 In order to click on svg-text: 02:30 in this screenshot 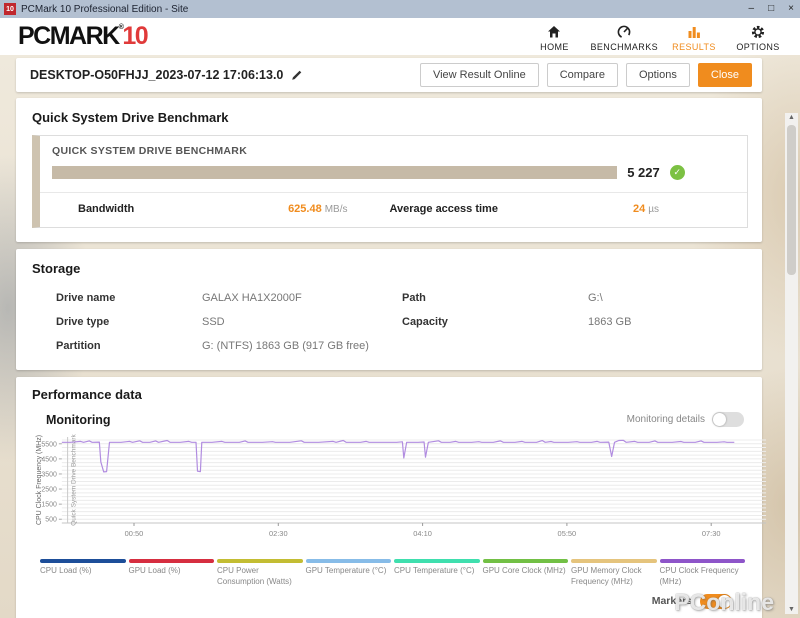, I will do `click(278, 533)`.